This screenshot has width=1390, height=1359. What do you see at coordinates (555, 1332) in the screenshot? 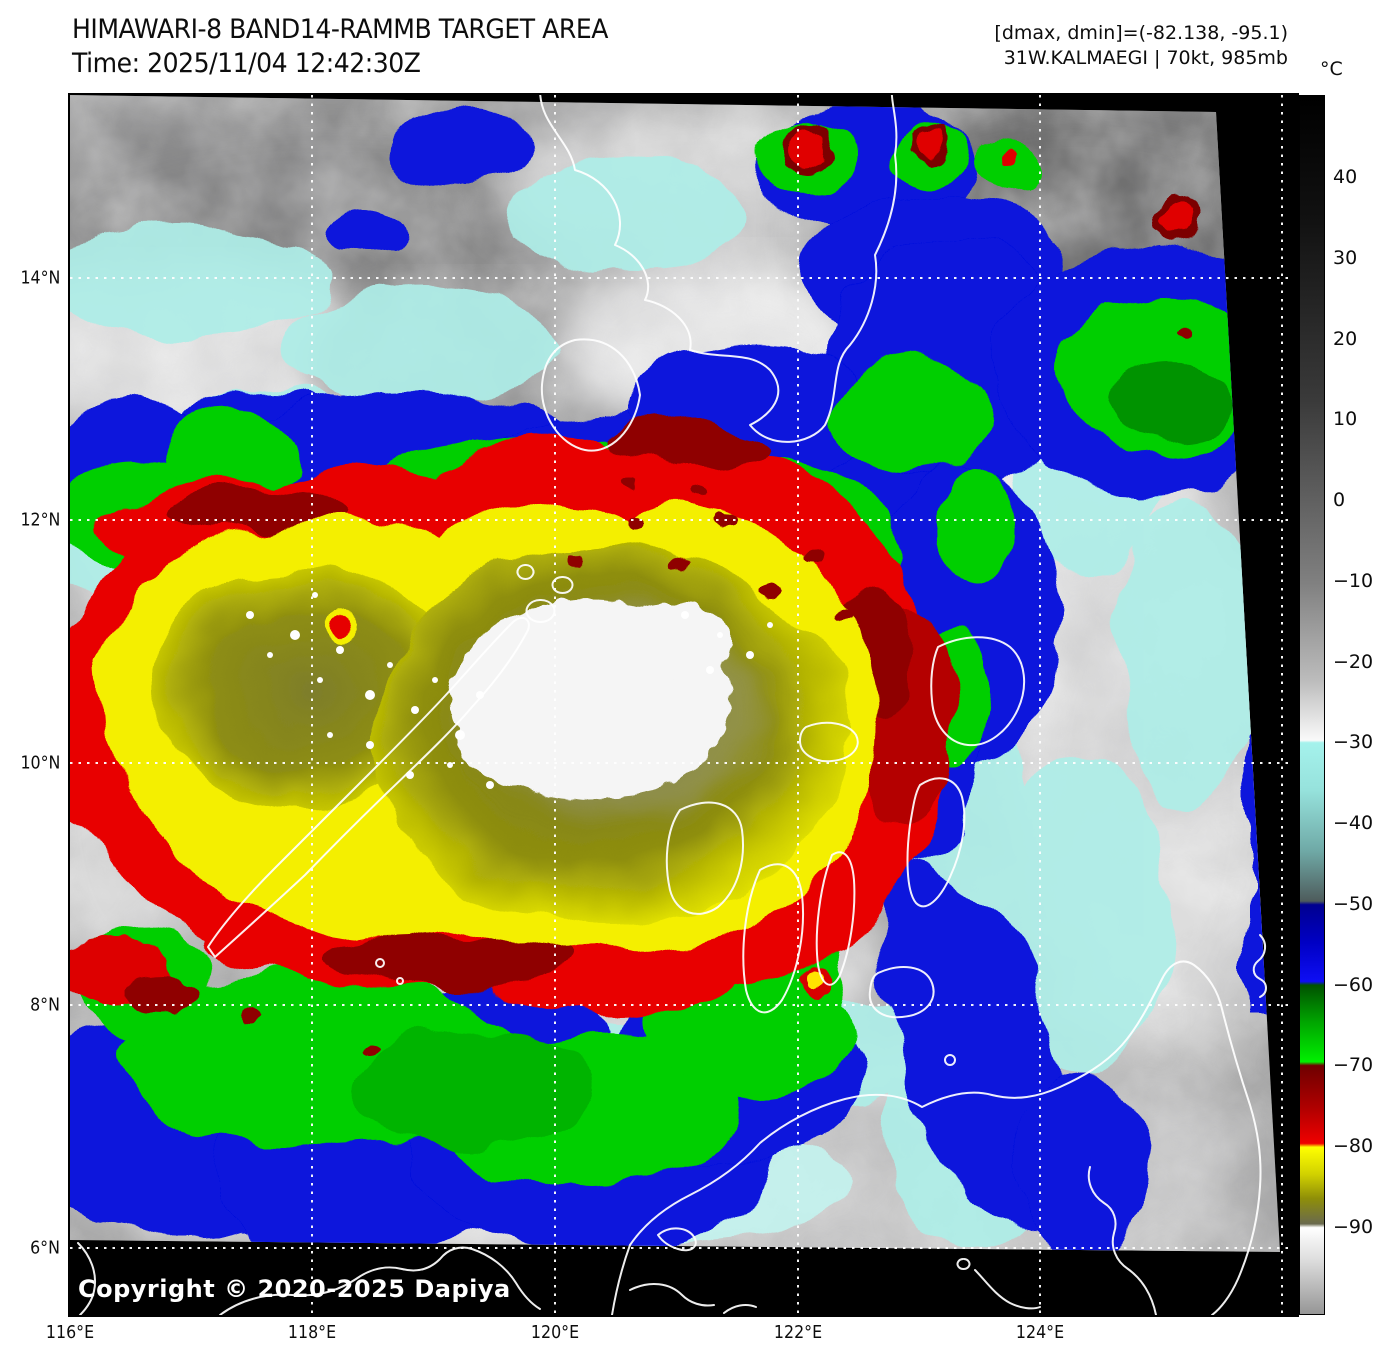
I see `lon-tick-label: 120°E` at bounding box center [555, 1332].